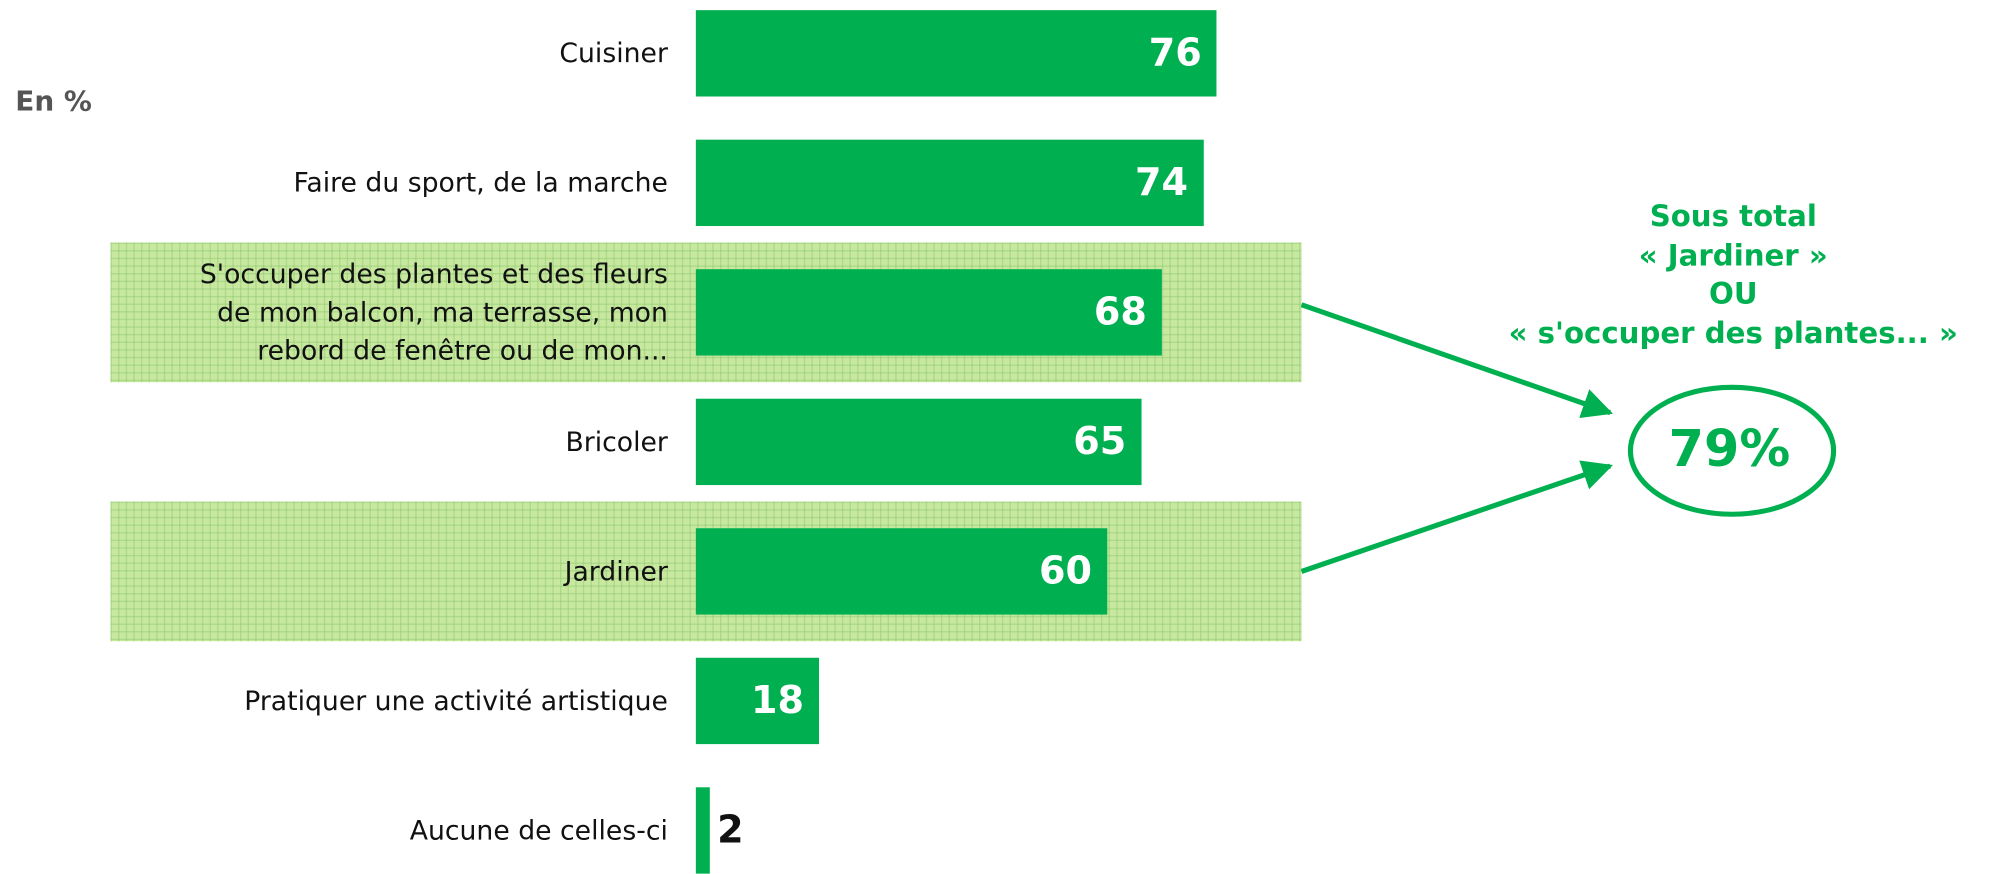 Image resolution: width=1991 pixels, height=874 pixels. What do you see at coordinates (1733, 295) in the screenshot?
I see `subtotal-title: OU` at bounding box center [1733, 295].